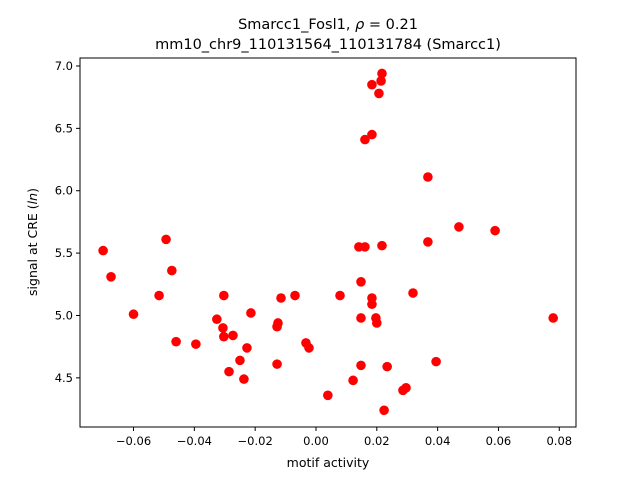  I want to click on x-tick-label: 0.02, so click(377, 441).